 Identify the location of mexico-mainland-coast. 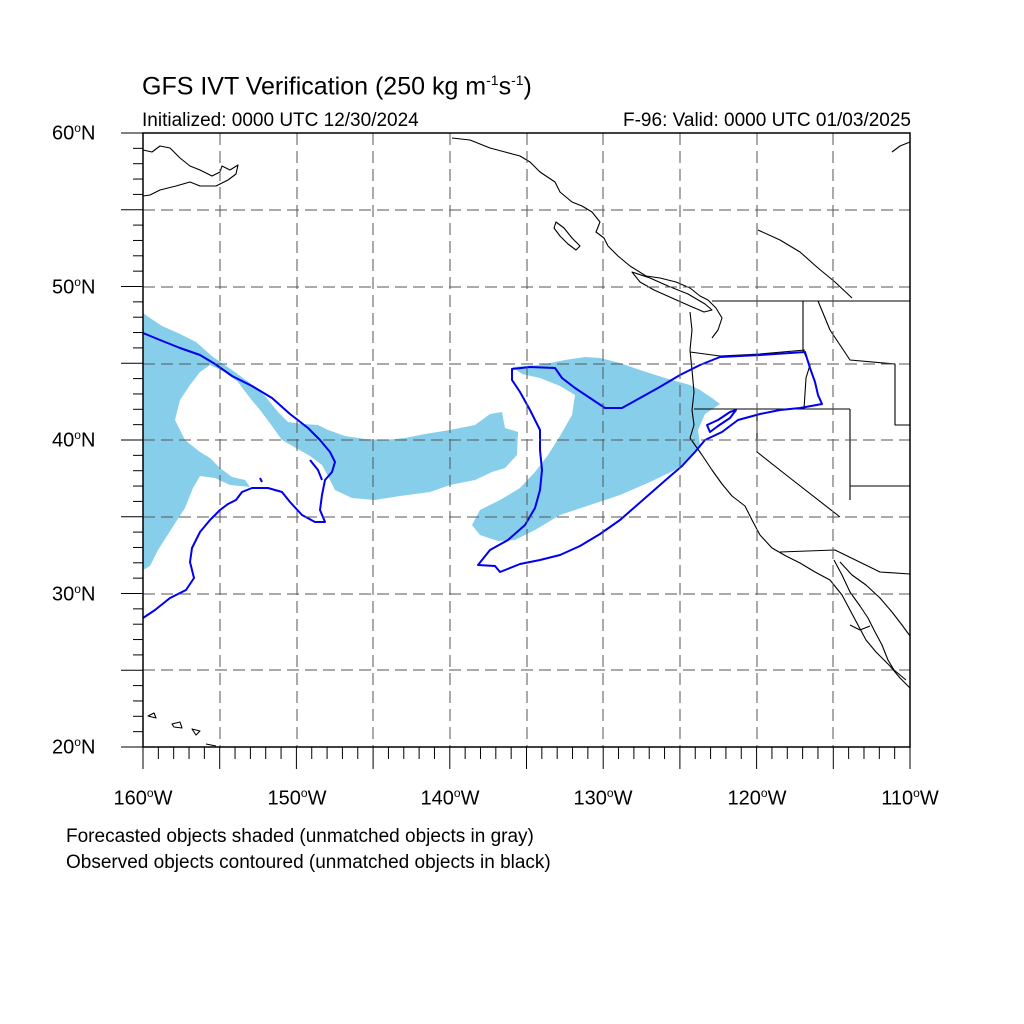
(875, 599).